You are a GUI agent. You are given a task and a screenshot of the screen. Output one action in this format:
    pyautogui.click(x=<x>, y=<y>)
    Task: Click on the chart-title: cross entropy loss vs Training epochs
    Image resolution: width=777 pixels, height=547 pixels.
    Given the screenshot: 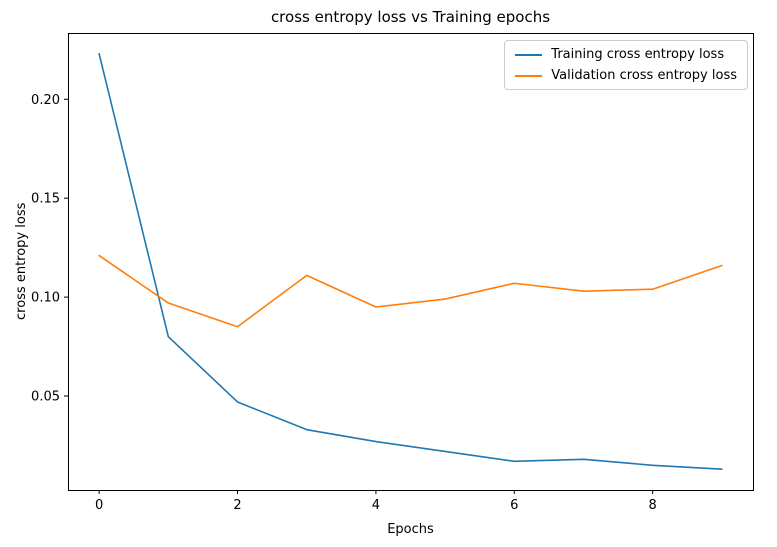 What is the action you would take?
    pyautogui.click(x=410, y=17)
    